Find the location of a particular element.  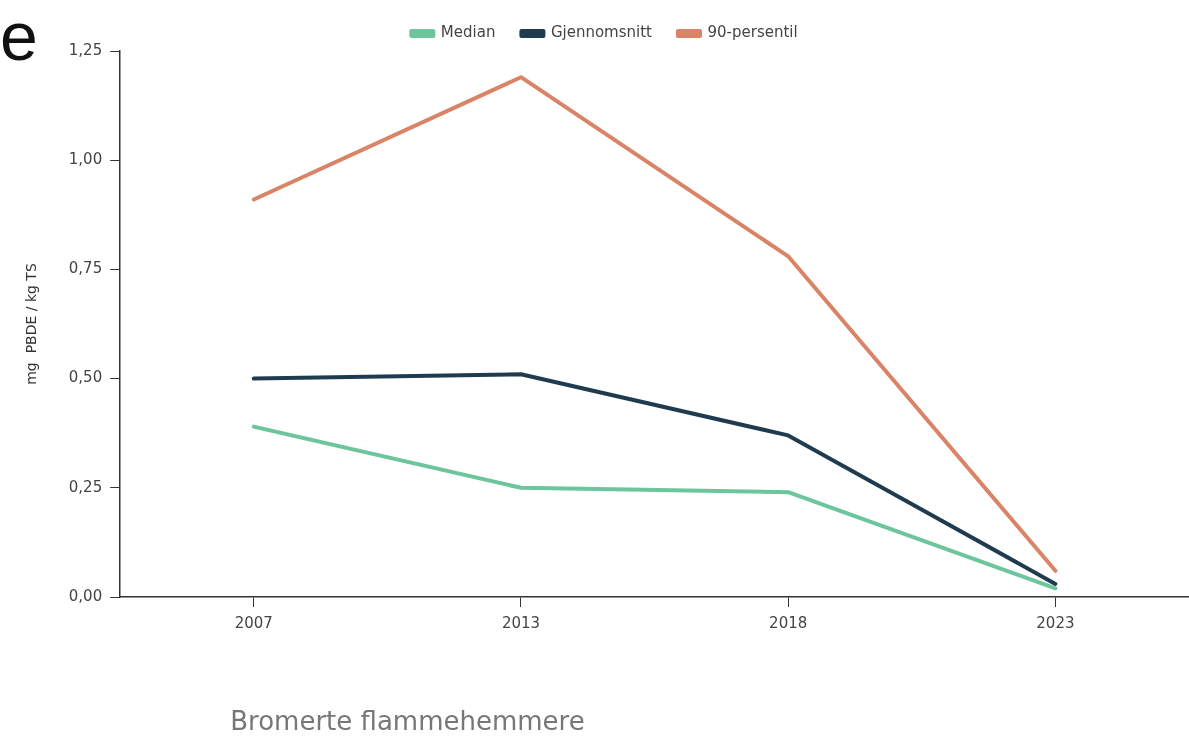

x-tick-label: 2007 is located at coordinates (253, 622).